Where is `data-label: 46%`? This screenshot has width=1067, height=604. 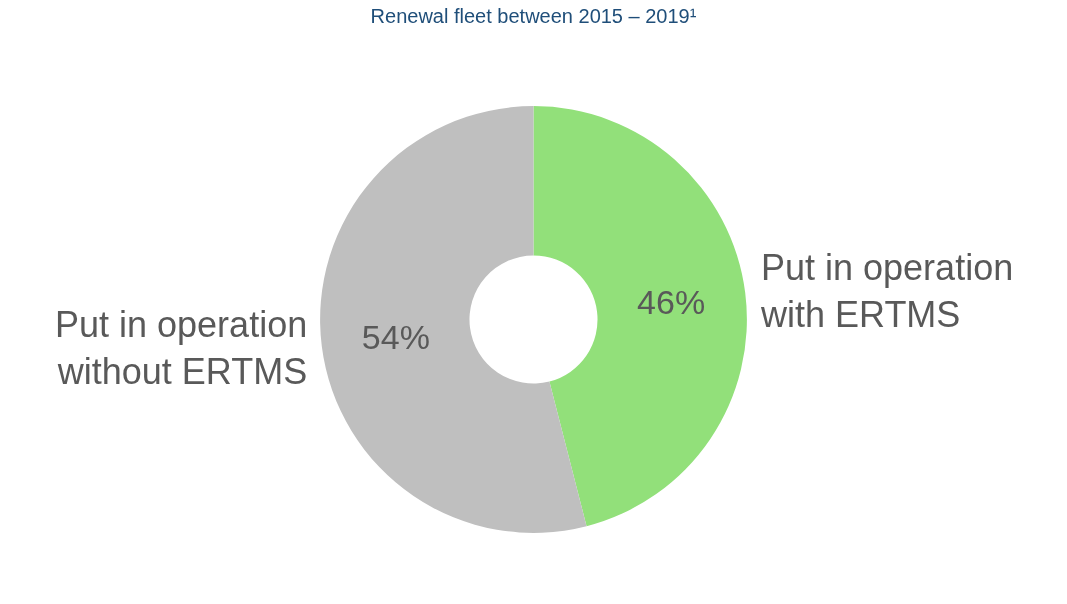 data-label: 46% is located at coordinates (671, 302).